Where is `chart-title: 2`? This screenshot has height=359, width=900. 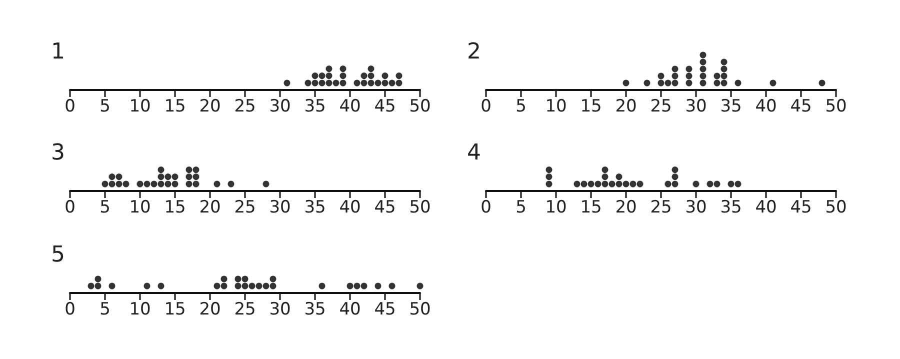 chart-title: 2 is located at coordinates (474, 52).